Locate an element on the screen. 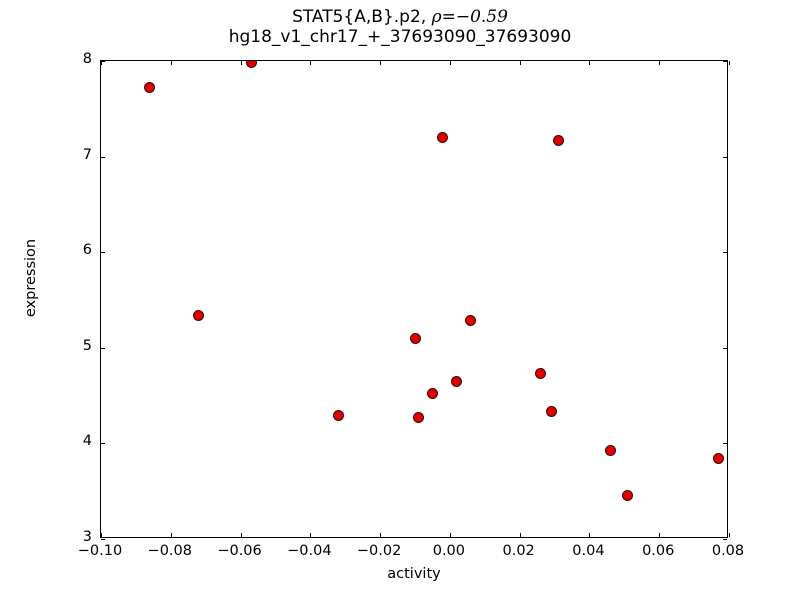  title-line-1: STAT5{A,B}.p2, ρ=−0.59 is located at coordinates (400, 17).